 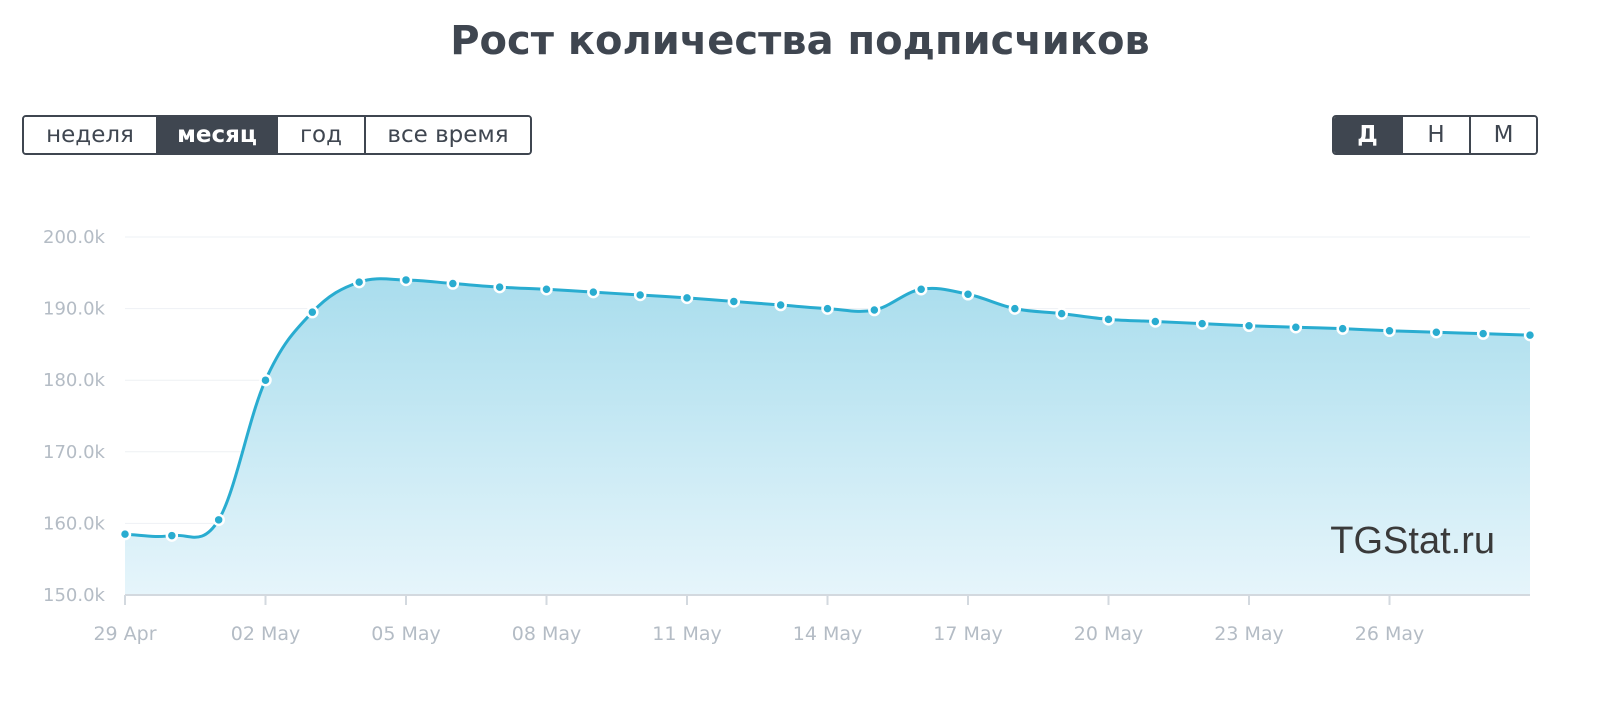 What do you see at coordinates (547, 634) in the screenshot?
I see `x-tick-label: 08 May` at bounding box center [547, 634].